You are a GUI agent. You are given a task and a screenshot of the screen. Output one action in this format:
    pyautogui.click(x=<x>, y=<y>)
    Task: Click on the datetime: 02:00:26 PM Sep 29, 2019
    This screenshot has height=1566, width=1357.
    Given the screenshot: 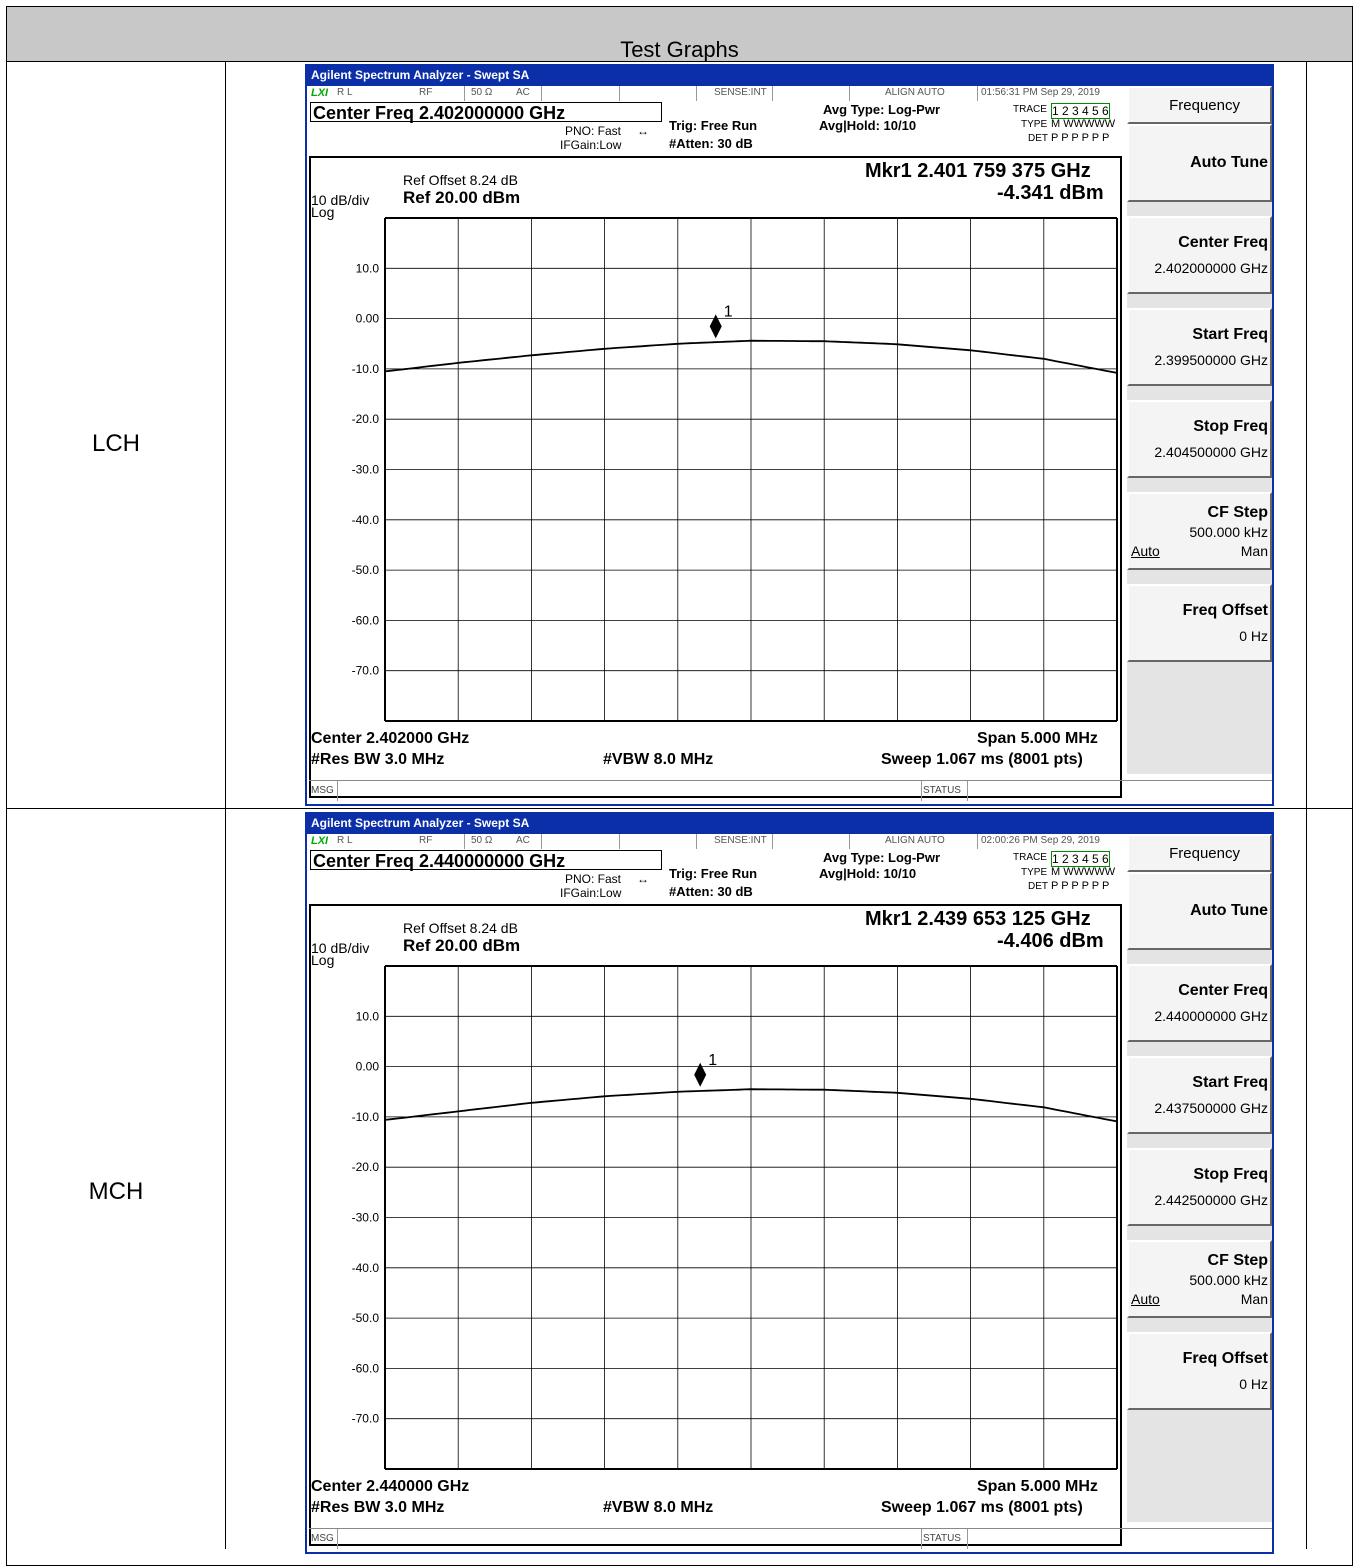 What is the action you would take?
    pyautogui.click(x=1040, y=840)
    